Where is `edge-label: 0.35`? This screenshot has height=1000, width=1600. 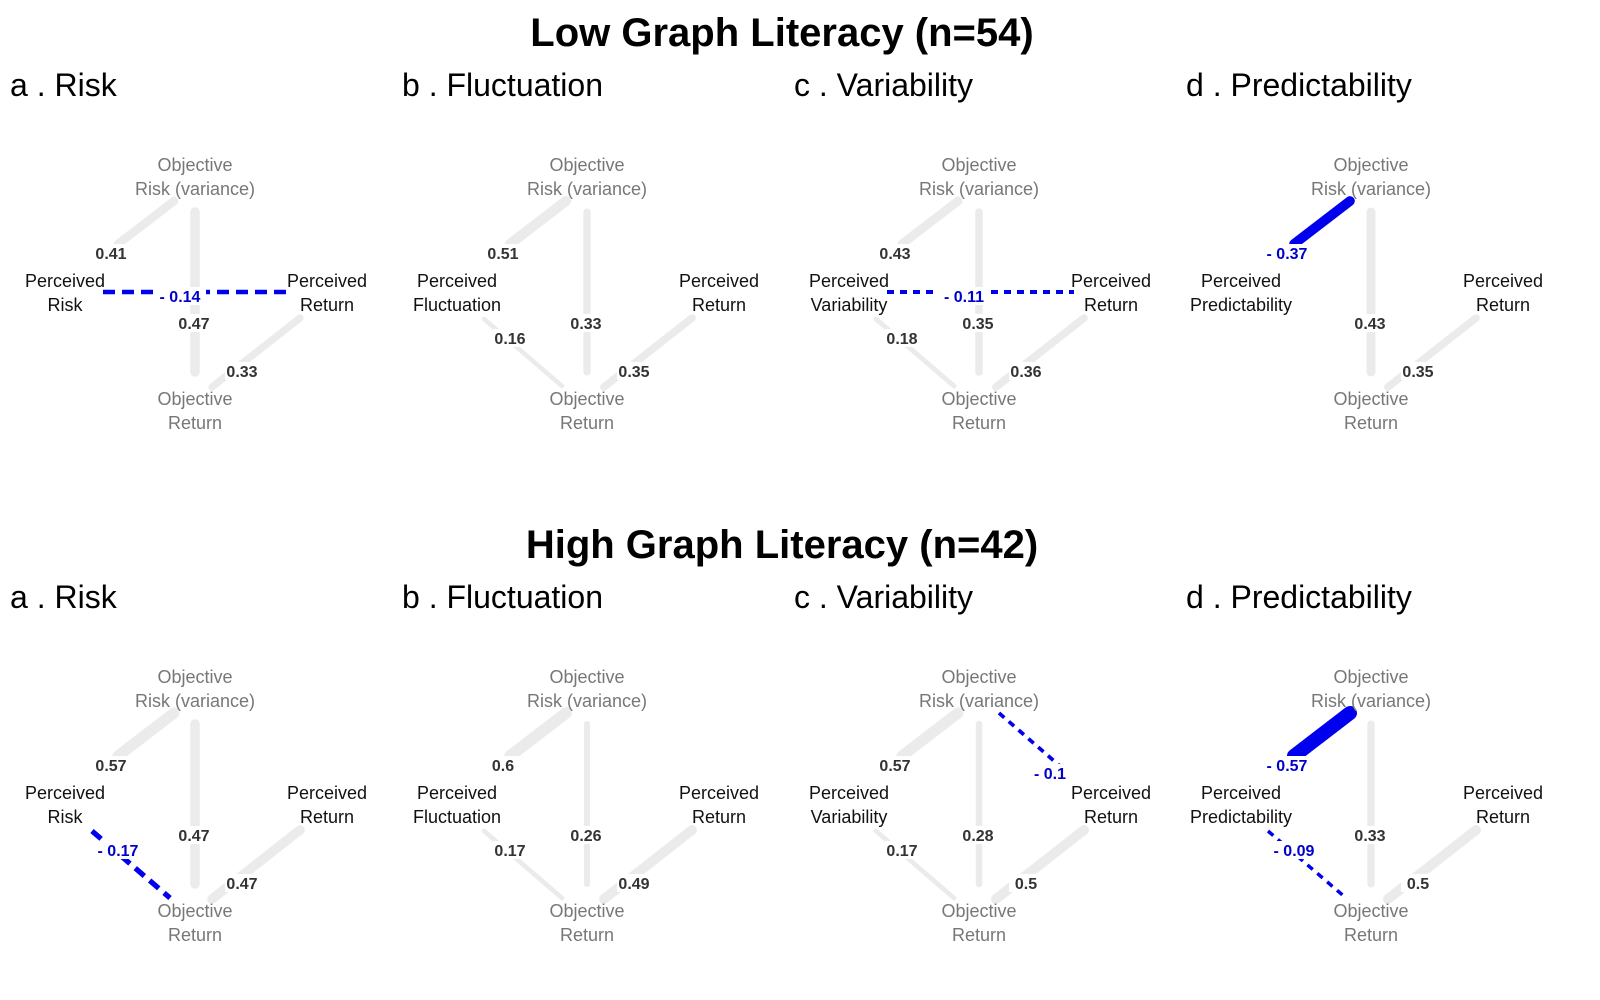
edge-label: 0.35 is located at coordinates (1417, 372).